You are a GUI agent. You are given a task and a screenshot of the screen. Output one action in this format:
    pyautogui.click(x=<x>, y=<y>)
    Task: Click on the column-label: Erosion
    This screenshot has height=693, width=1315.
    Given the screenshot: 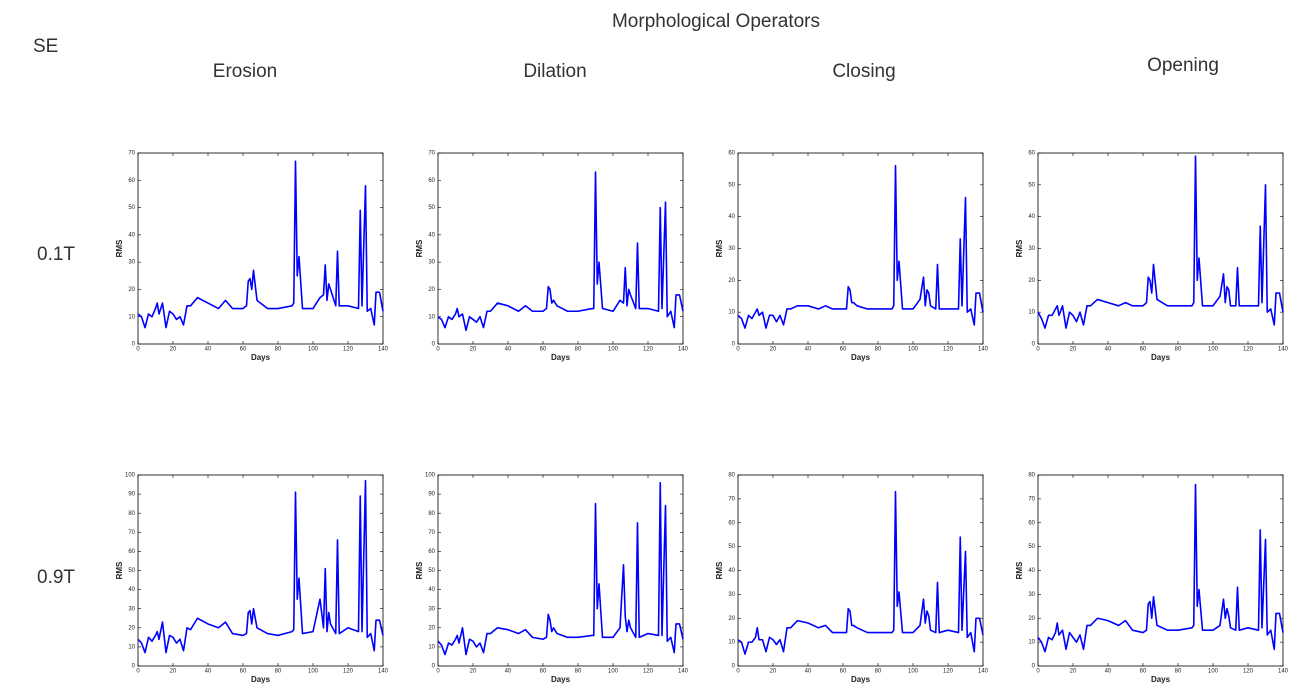 What is the action you would take?
    pyautogui.click(x=245, y=71)
    